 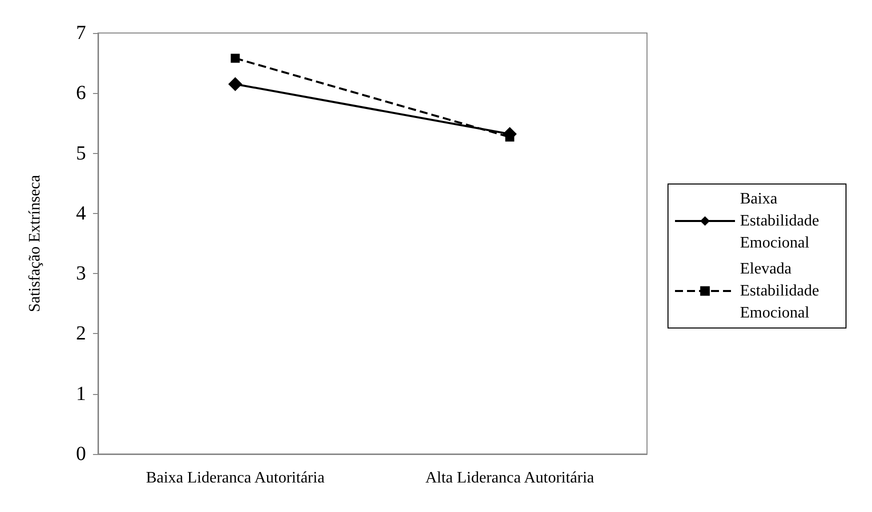 I want to click on y-axis-title: Satisfação Extrínseca, so click(x=35, y=243).